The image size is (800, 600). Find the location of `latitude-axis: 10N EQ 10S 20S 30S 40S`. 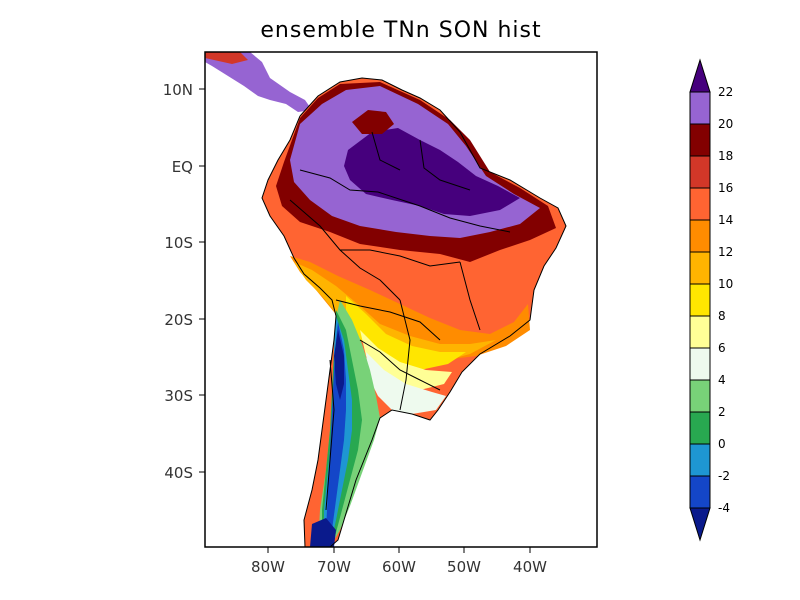

latitude-axis: 10N EQ 10S 20S 30S 40S is located at coordinates (184, 281).